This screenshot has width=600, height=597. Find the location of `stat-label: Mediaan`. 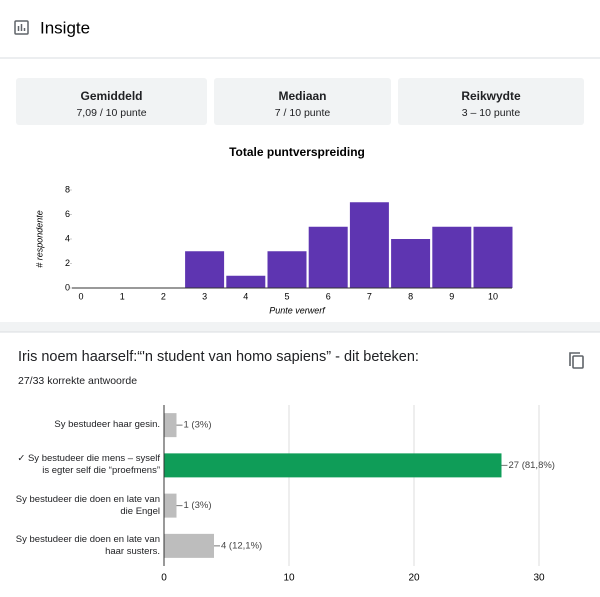

stat-label: Mediaan is located at coordinates (302, 96).